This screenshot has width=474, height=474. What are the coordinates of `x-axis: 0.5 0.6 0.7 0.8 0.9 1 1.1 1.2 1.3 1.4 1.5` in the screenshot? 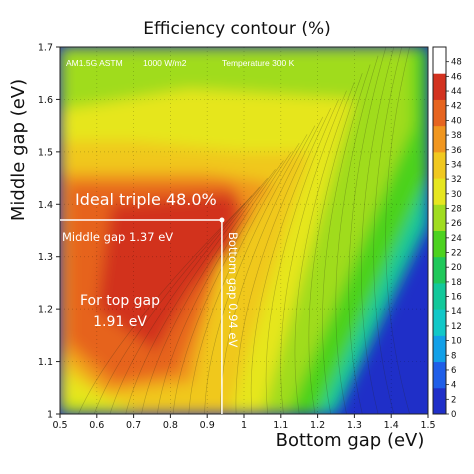 It's located at (244, 422).